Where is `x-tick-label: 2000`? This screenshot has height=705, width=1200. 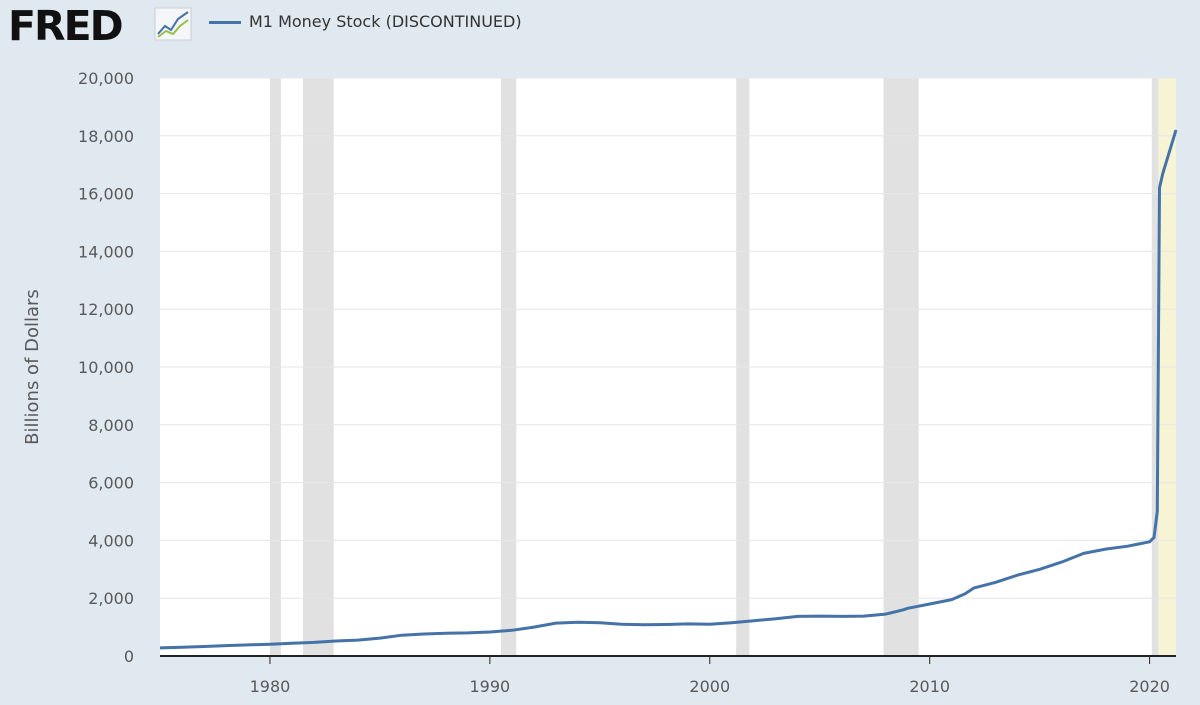 x-tick-label: 2000 is located at coordinates (709, 686).